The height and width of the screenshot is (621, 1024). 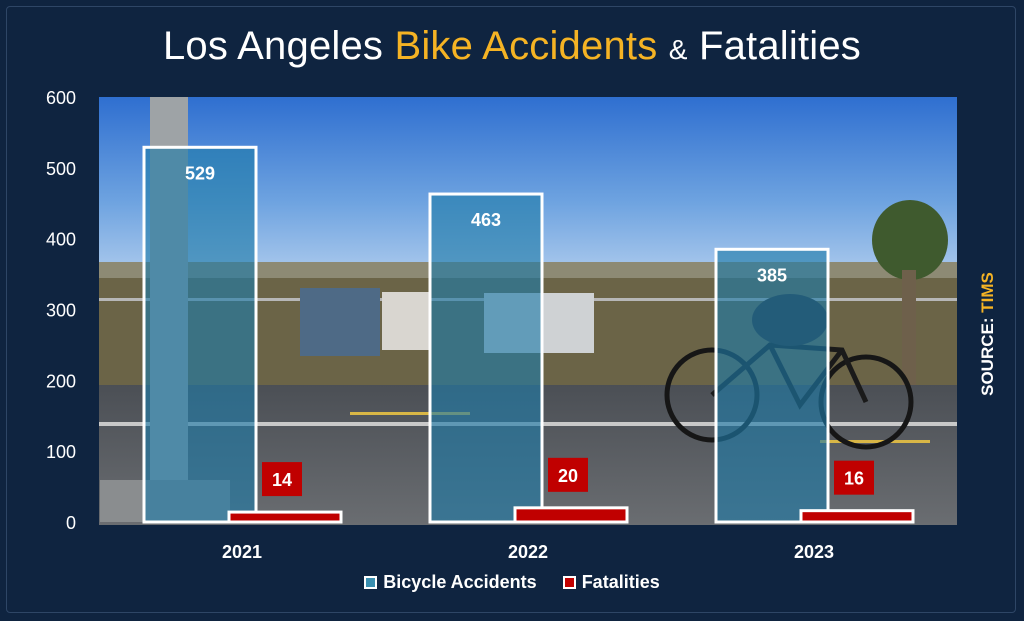 I want to click on photo-palm-tree, so click(x=910, y=240).